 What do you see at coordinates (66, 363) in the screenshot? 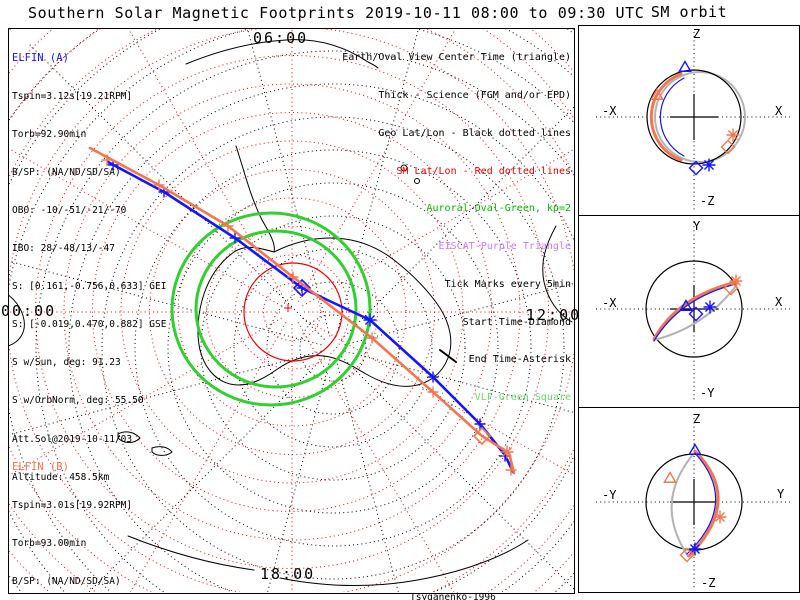
I see `elfin-a-line: S w/Sun, deg: 91.23` at bounding box center [66, 363].